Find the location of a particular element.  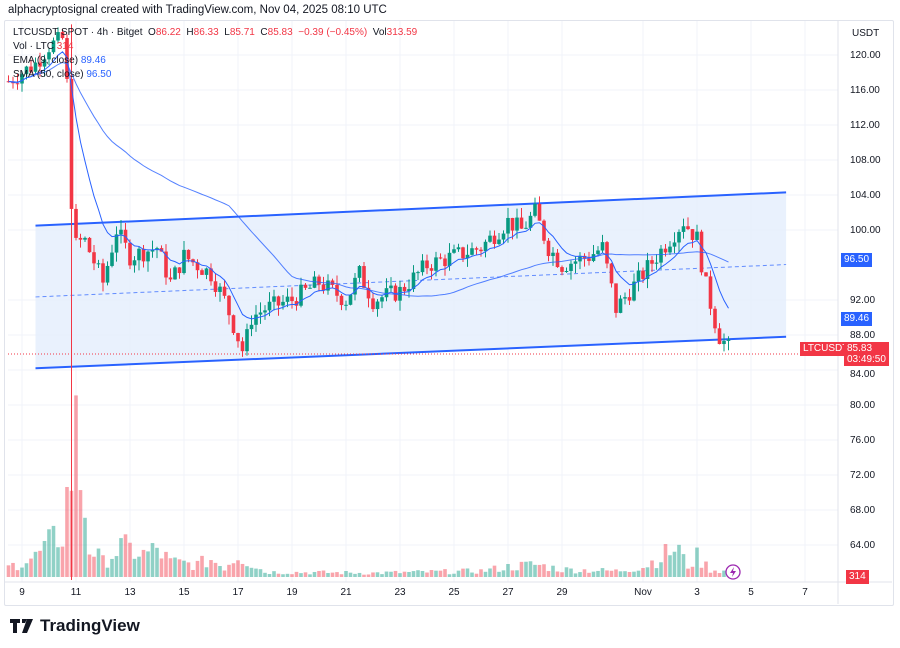

sma-value: 96.50 is located at coordinates (99, 74).